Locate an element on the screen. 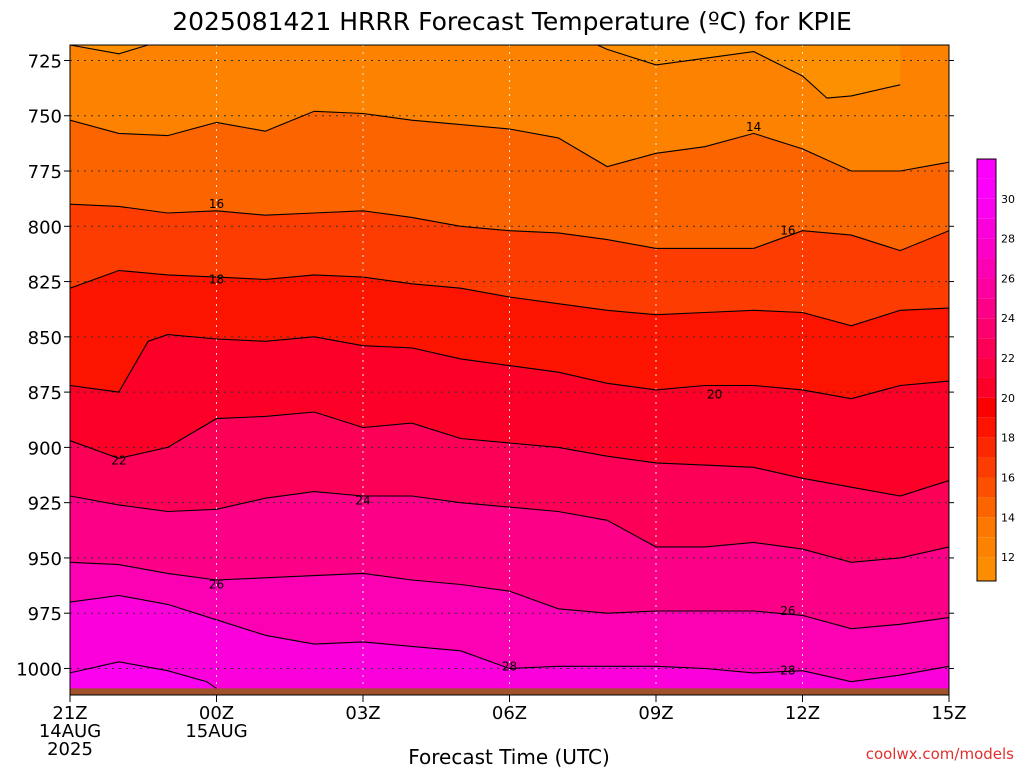  ground-layer is located at coordinates (509, 691).